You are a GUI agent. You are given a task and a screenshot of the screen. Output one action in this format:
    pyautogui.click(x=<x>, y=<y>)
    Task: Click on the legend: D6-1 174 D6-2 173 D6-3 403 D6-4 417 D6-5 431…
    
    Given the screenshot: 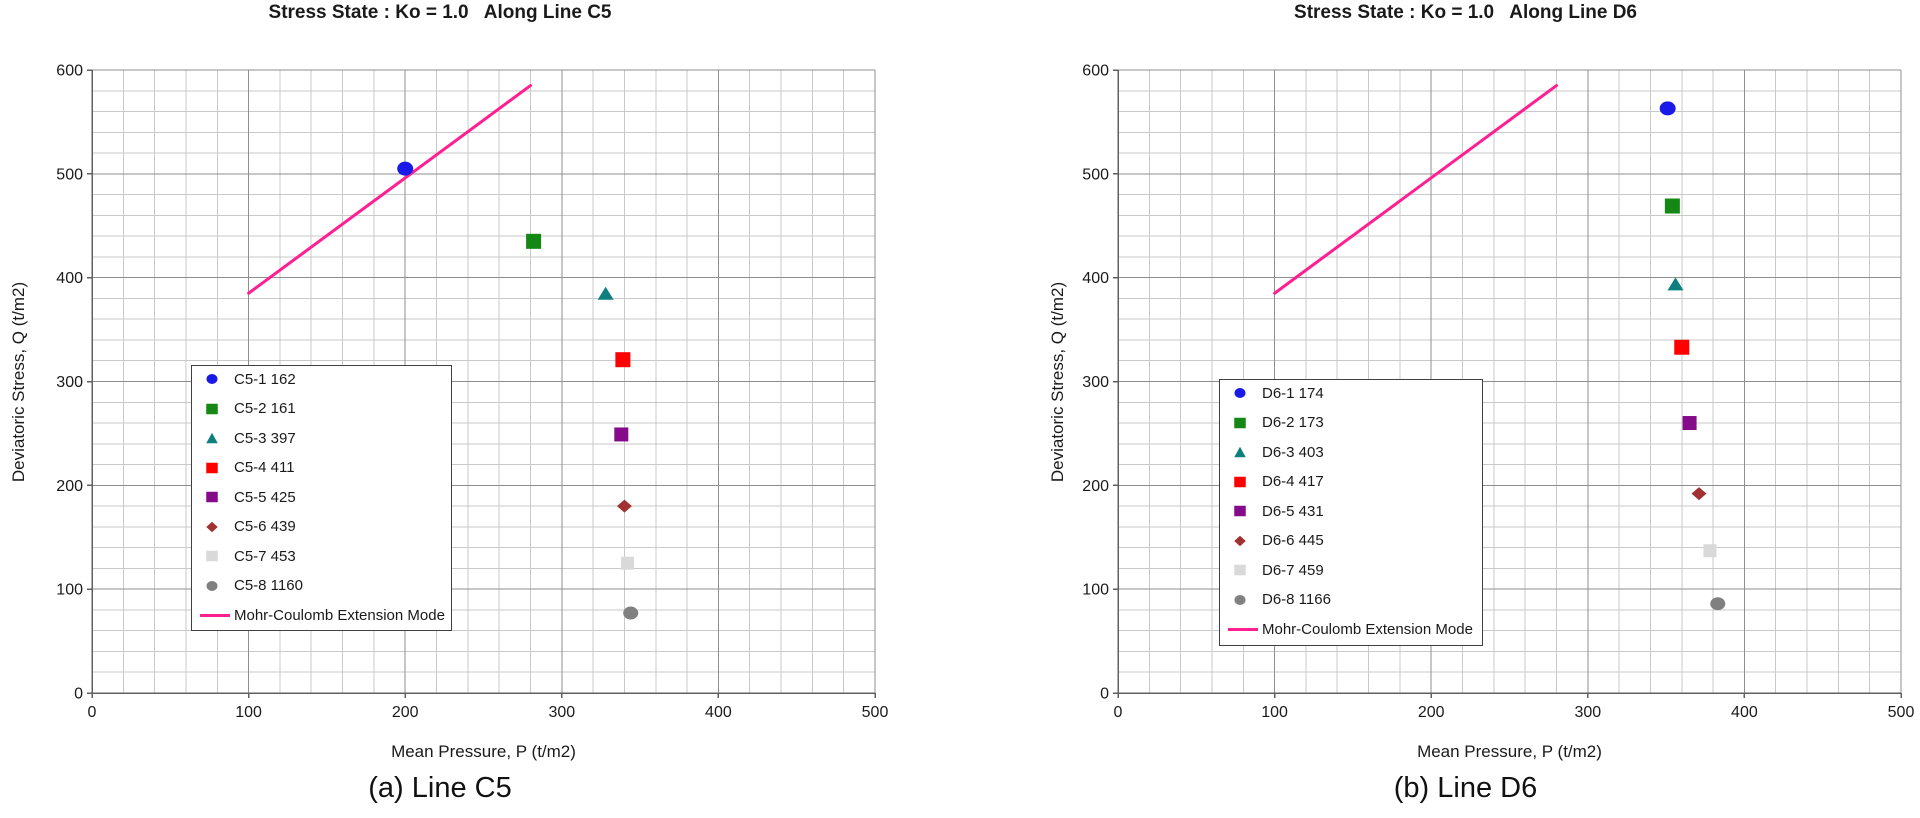 What is the action you would take?
    pyautogui.click(x=1351, y=512)
    